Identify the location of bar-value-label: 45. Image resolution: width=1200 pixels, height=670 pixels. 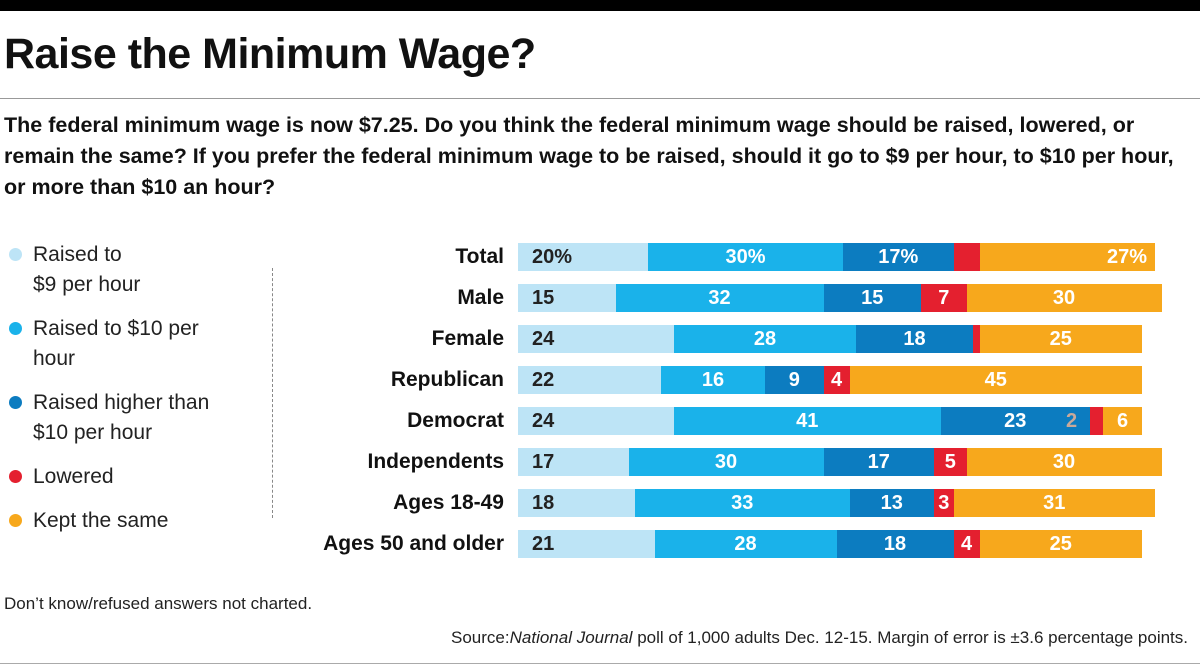
(995, 380).